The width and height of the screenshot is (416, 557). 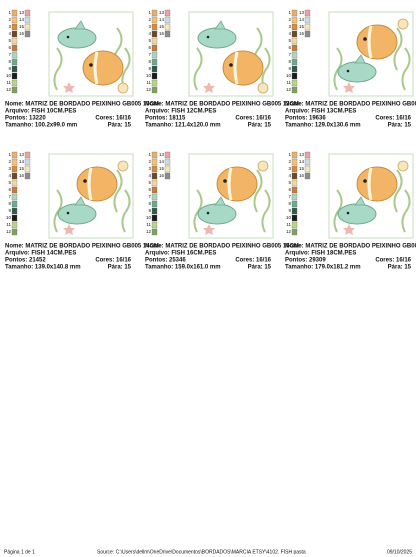 What do you see at coordinates (323, 126) in the screenshot?
I see `design-size: Tamanho: 129.0x130.6 mm` at bounding box center [323, 126].